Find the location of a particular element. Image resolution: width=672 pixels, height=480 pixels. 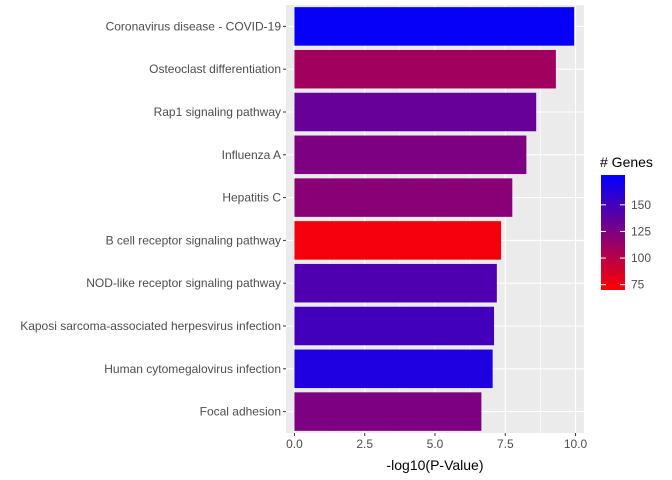

legend-tick-label: 150 is located at coordinates (641, 205).